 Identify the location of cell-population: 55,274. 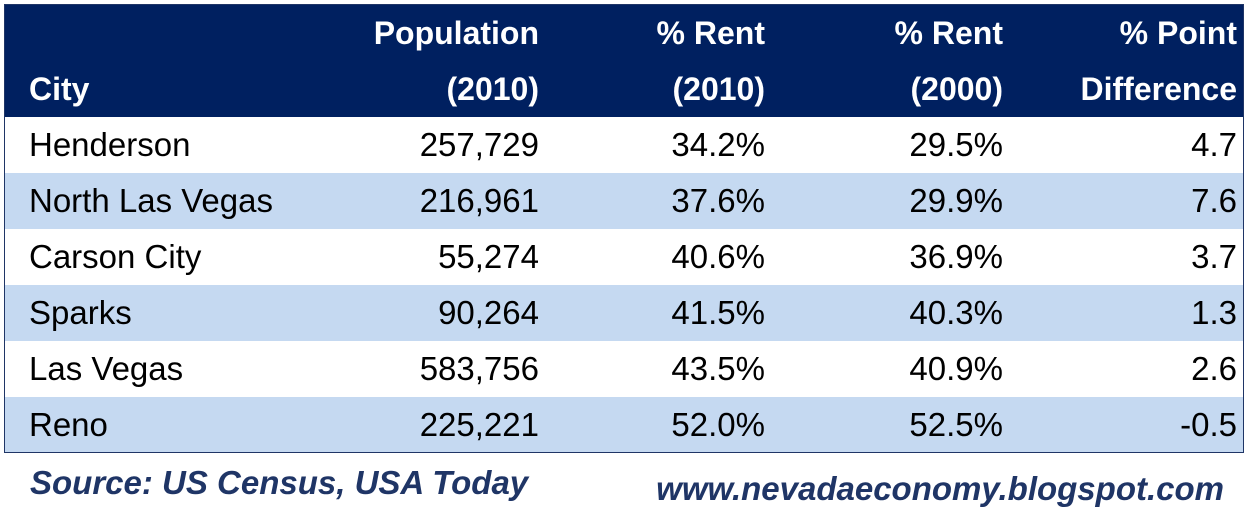
(488, 256).